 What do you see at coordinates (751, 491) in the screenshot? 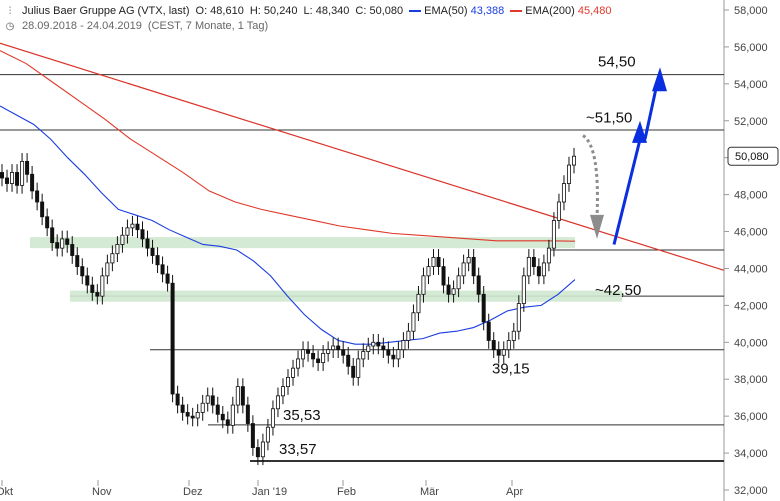
I see `y-tick-label: 32,000` at bounding box center [751, 491].